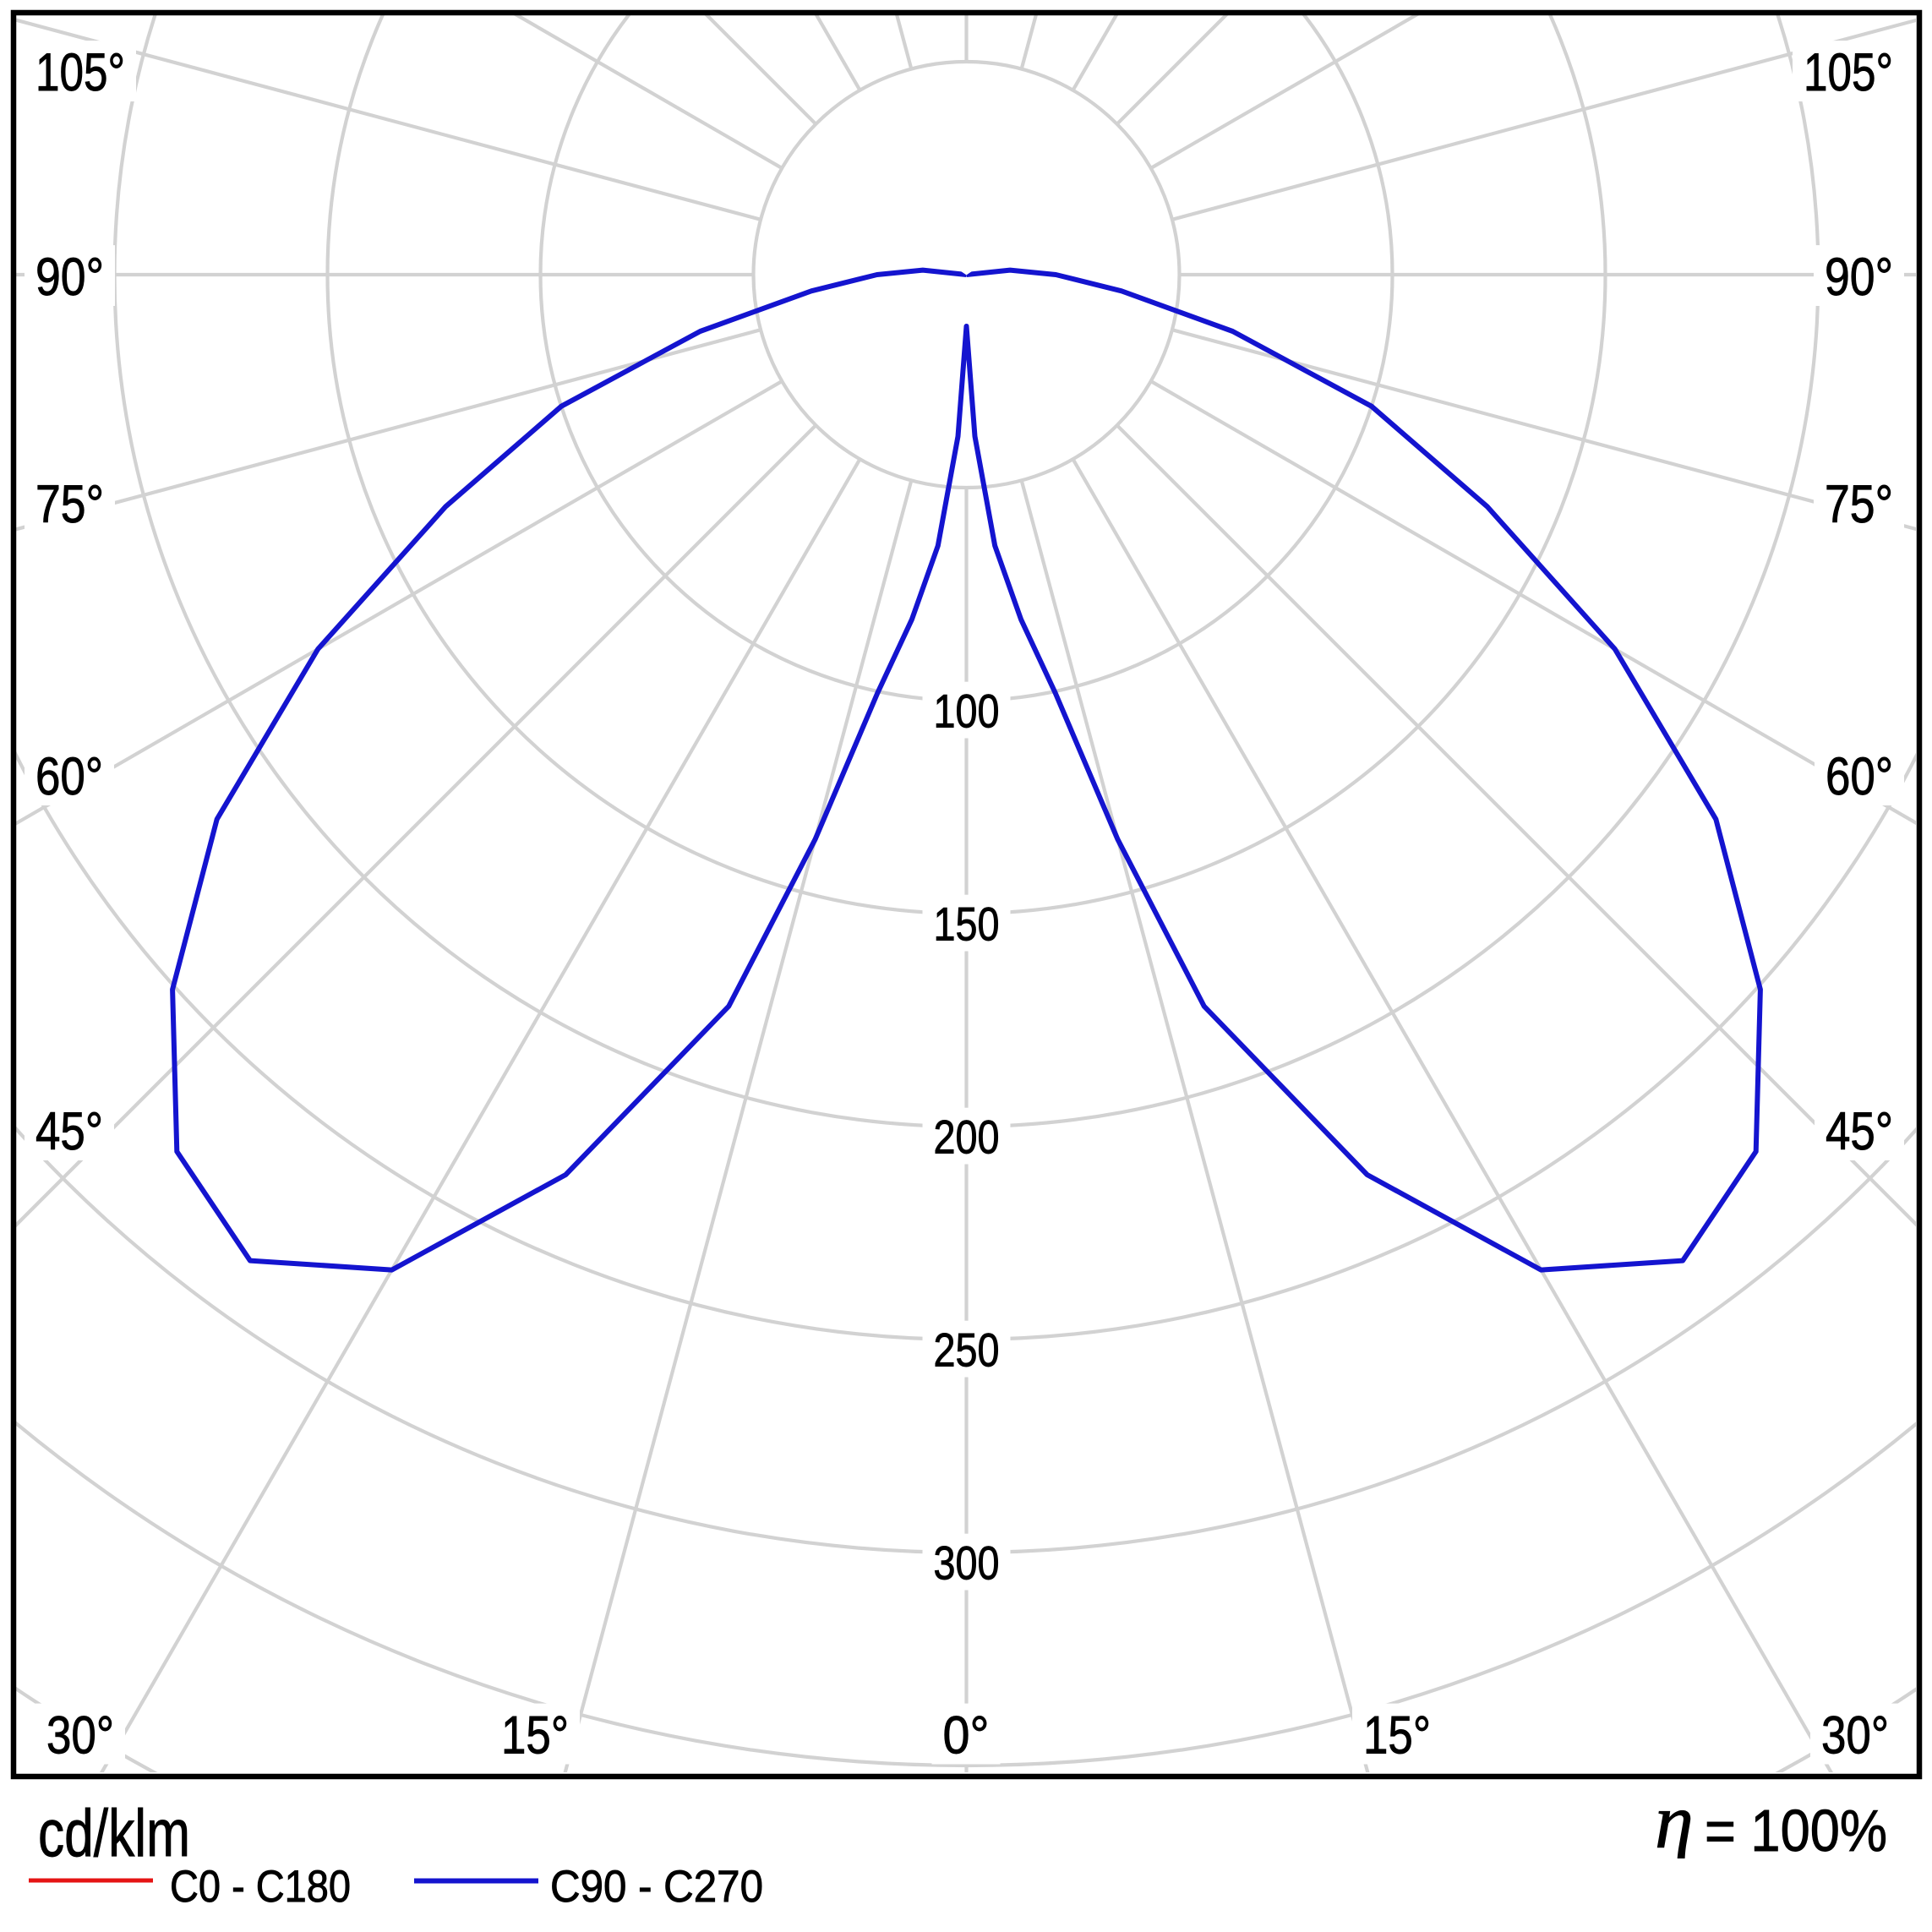  What do you see at coordinates (114, 1833) in the screenshot?
I see `svg-text: cd/klm` at bounding box center [114, 1833].